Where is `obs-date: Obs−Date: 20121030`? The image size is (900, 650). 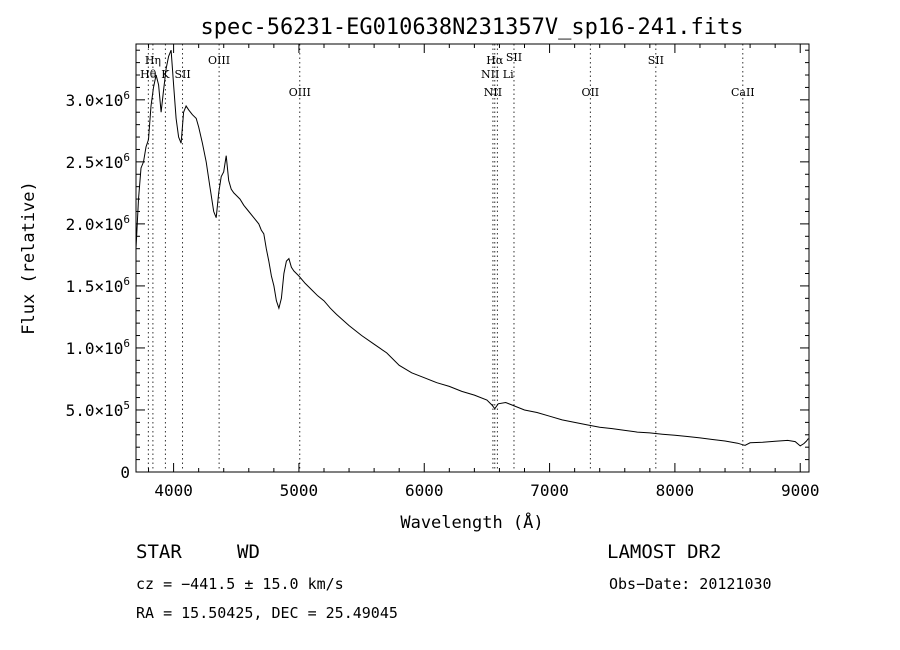 obs-date: Obs−Date: 20121030 is located at coordinates (690, 584).